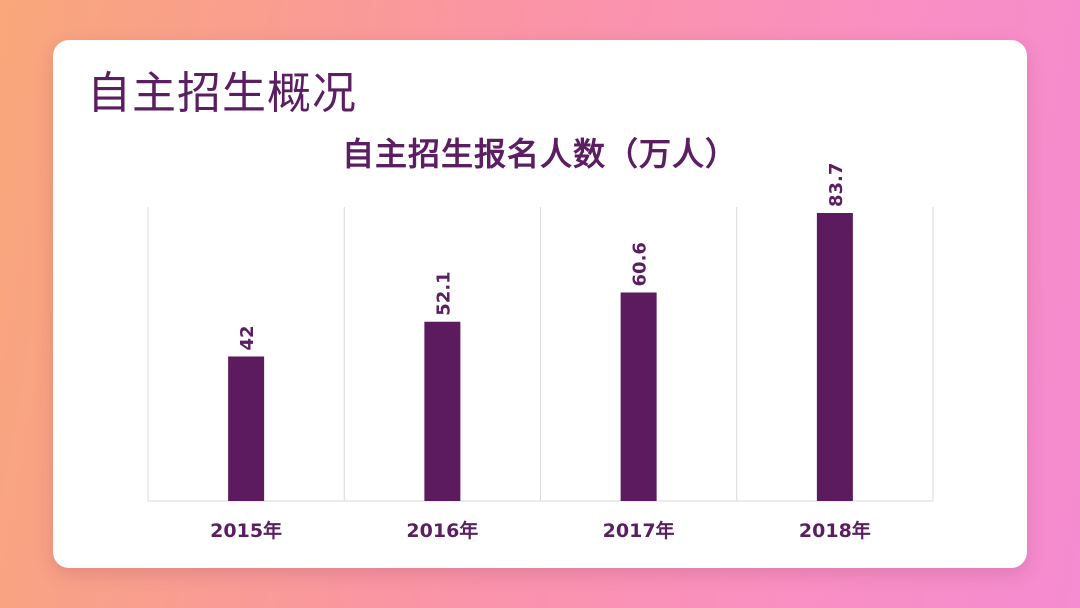 Image resolution: width=1080 pixels, height=608 pixels. What do you see at coordinates (640, 264) in the screenshot?
I see `data-label: 60.6` at bounding box center [640, 264].